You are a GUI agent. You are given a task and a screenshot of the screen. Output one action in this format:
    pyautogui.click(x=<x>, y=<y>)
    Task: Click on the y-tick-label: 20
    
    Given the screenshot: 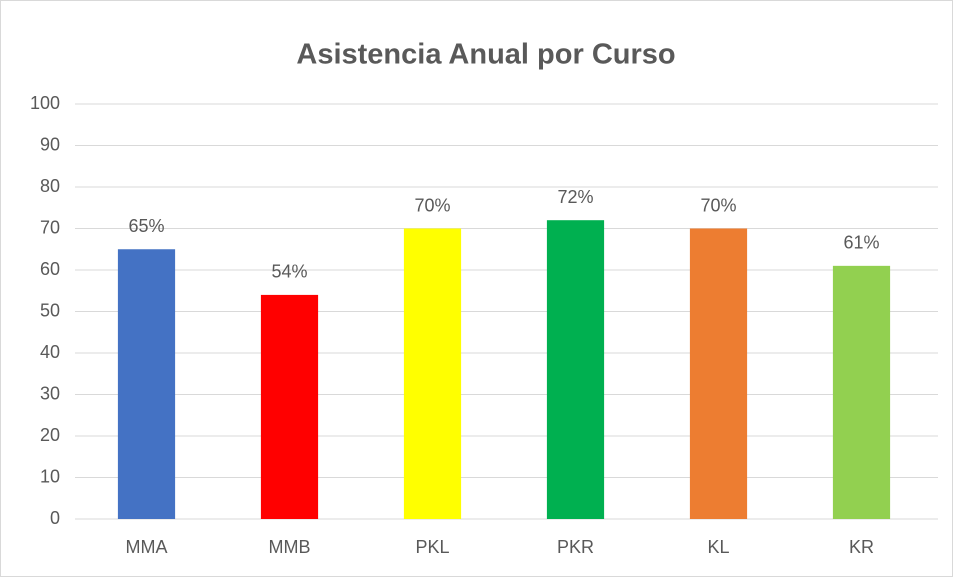 What is the action you would take?
    pyautogui.click(x=50, y=435)
    